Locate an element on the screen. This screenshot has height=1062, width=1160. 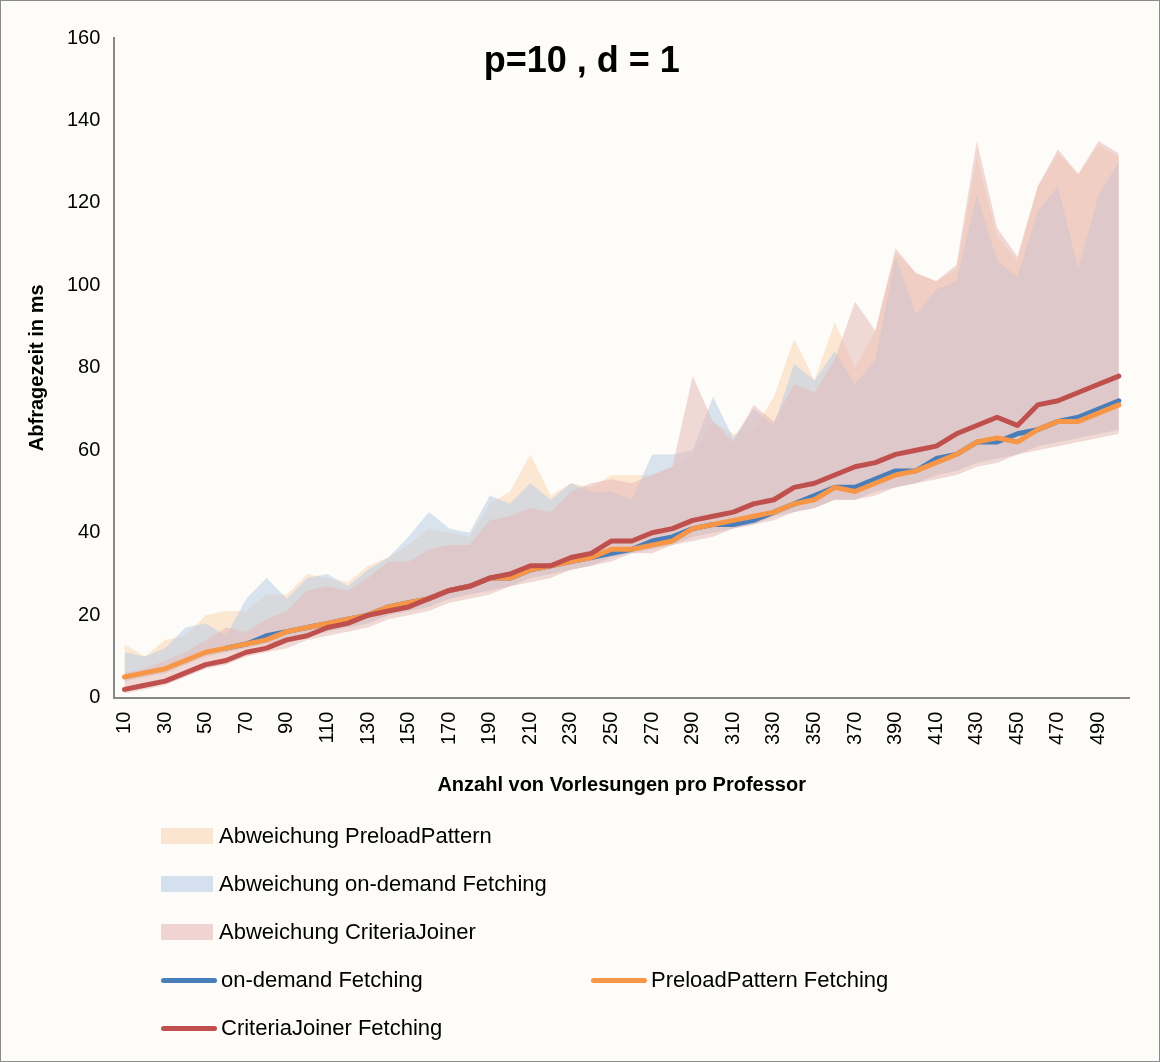
x-tick-label: 10 is located at coordinates (123, 722).